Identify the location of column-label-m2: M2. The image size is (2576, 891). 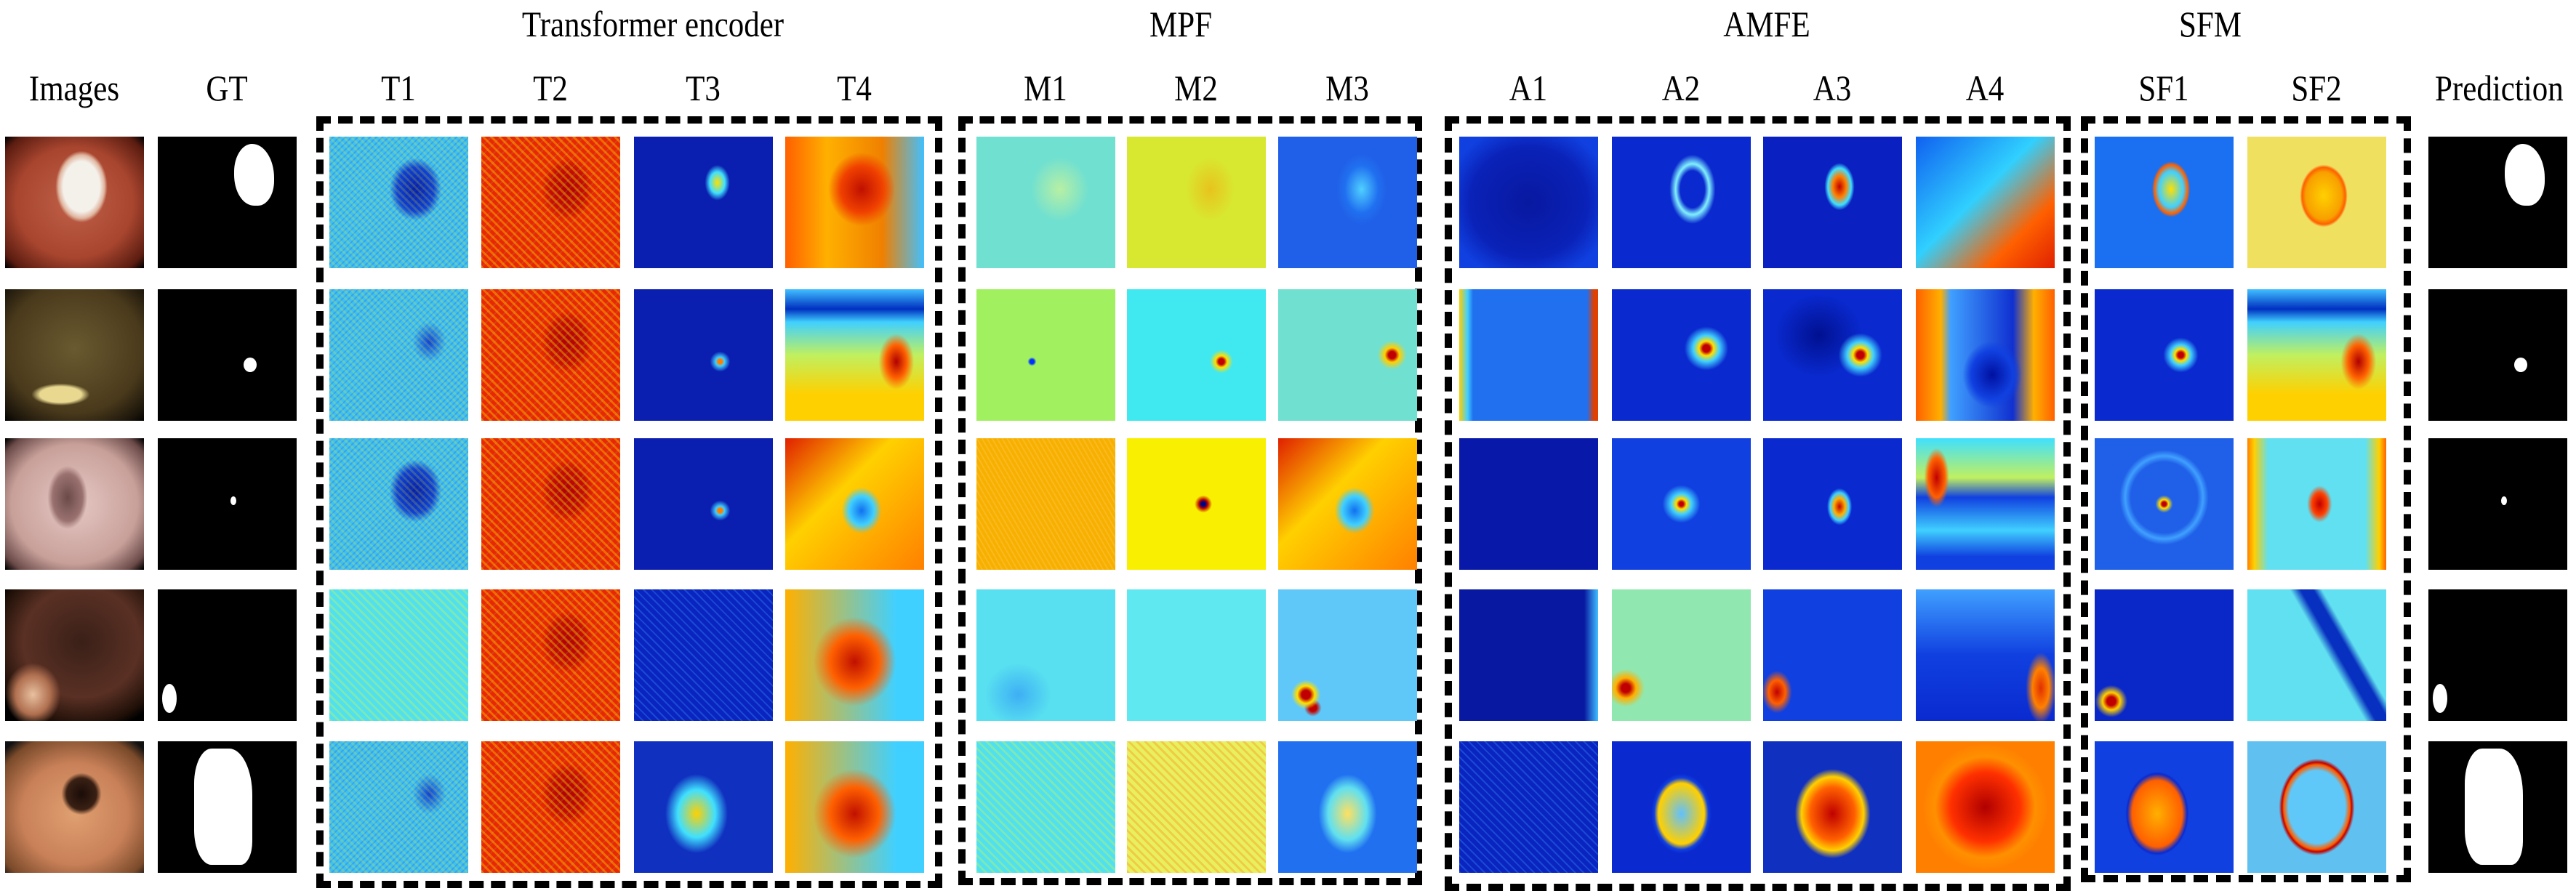
(1196, 88).